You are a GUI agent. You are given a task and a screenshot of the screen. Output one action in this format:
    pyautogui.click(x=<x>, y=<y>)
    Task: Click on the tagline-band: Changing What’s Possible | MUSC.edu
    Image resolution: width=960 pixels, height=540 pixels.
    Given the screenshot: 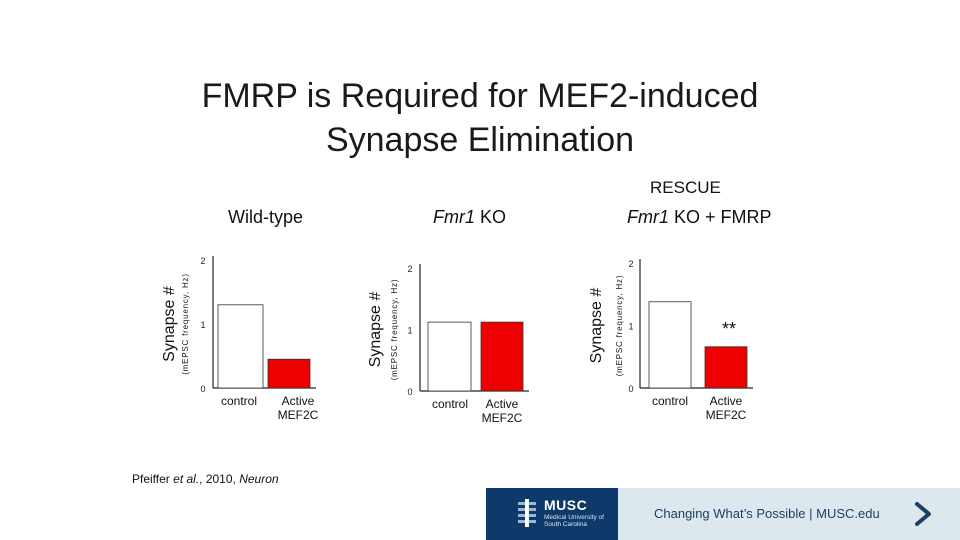 What is the action you would take?
    pyautogui.click(x=789, y=514)
    